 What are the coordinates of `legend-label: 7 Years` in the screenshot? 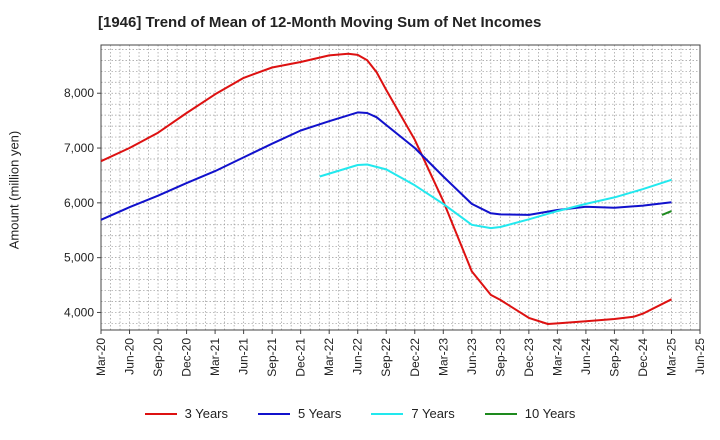 It's located at (433, 413).